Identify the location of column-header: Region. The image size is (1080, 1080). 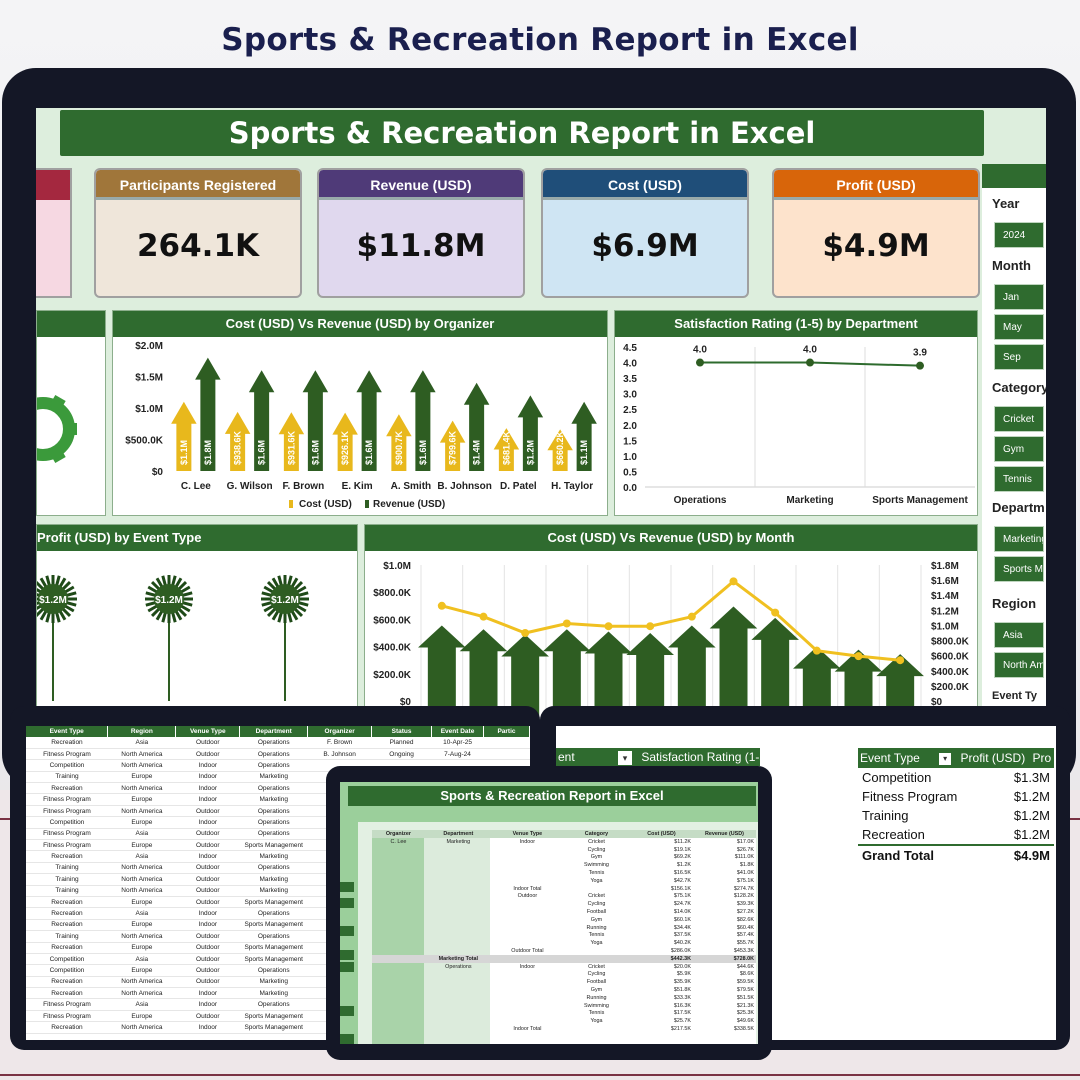
(142, 731).